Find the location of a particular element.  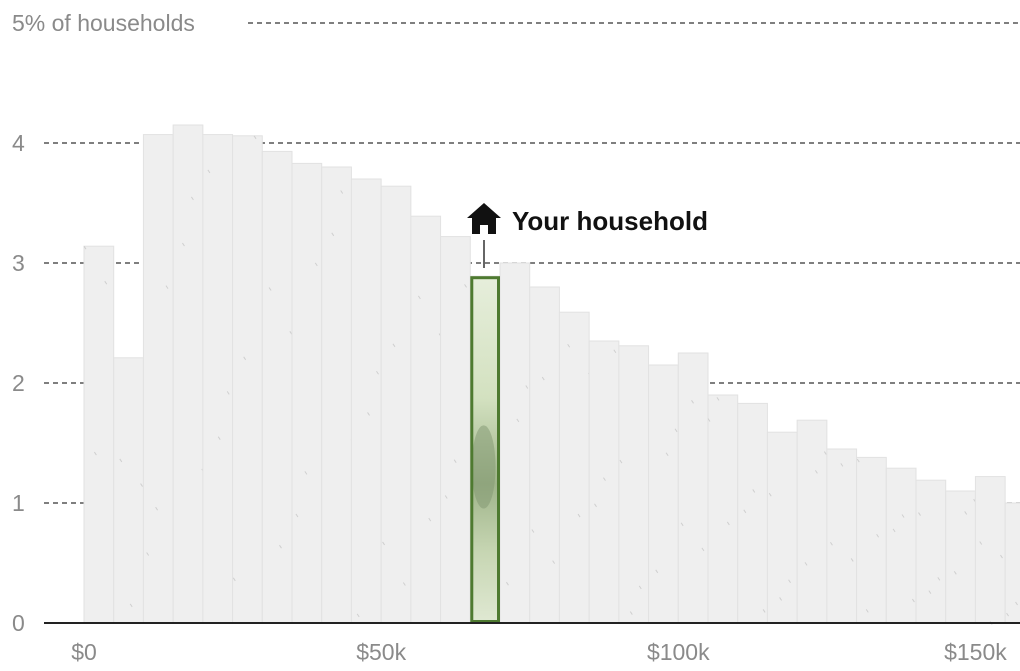

y-tick-label: 4 is located at coordinates (18, 143).